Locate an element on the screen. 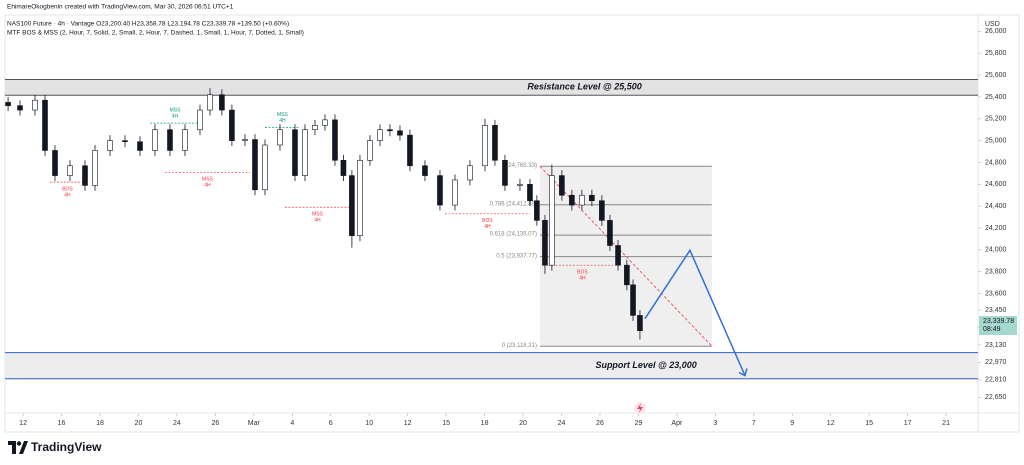  fib-label: 0.786 (24,412.89) is located at coordinates (513, 204).